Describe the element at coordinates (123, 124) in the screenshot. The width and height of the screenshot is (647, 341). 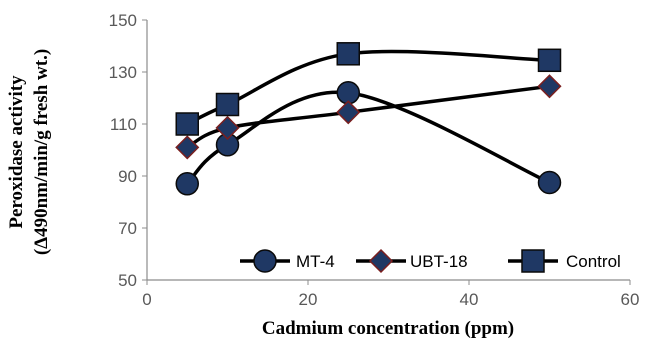
I see `y-tick-label: 110` at that location.